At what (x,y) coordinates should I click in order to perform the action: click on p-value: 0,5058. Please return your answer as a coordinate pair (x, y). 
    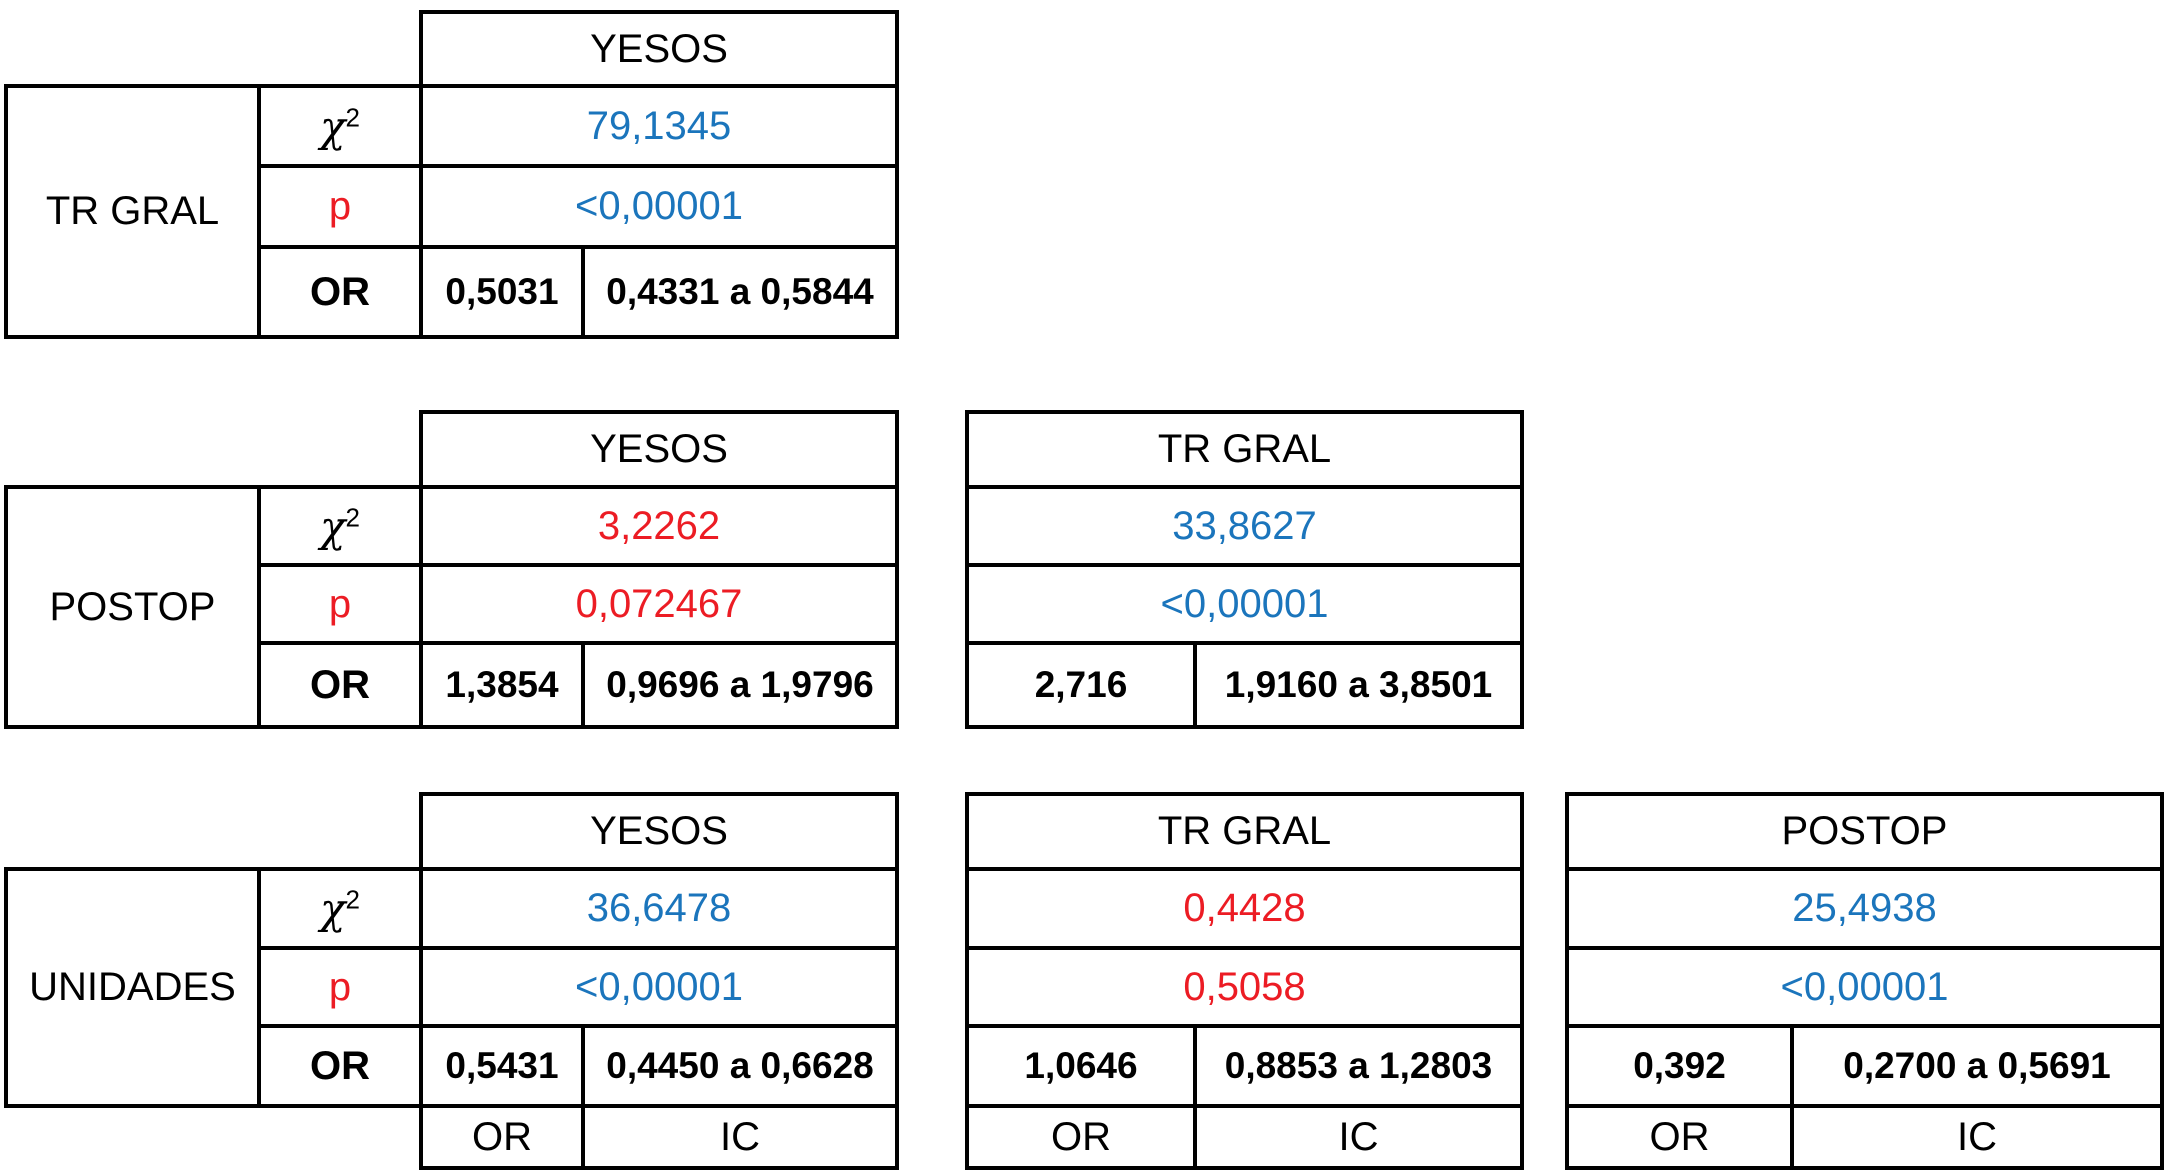
    Looking at the image, I should click on (1244, 987).